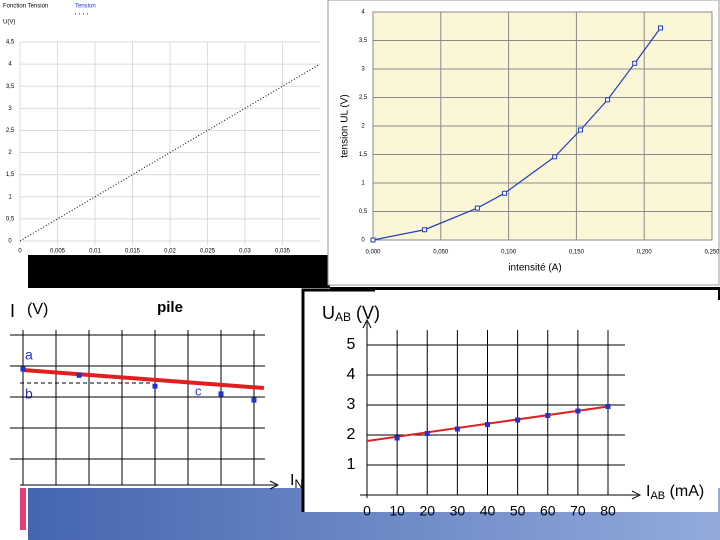 The width and height of the screenshot is (720, 540). What do you see at coordinates (373, 253) in the screenshot?
I see `x-tick-label: 0,000` at bounding box center [373, 253].